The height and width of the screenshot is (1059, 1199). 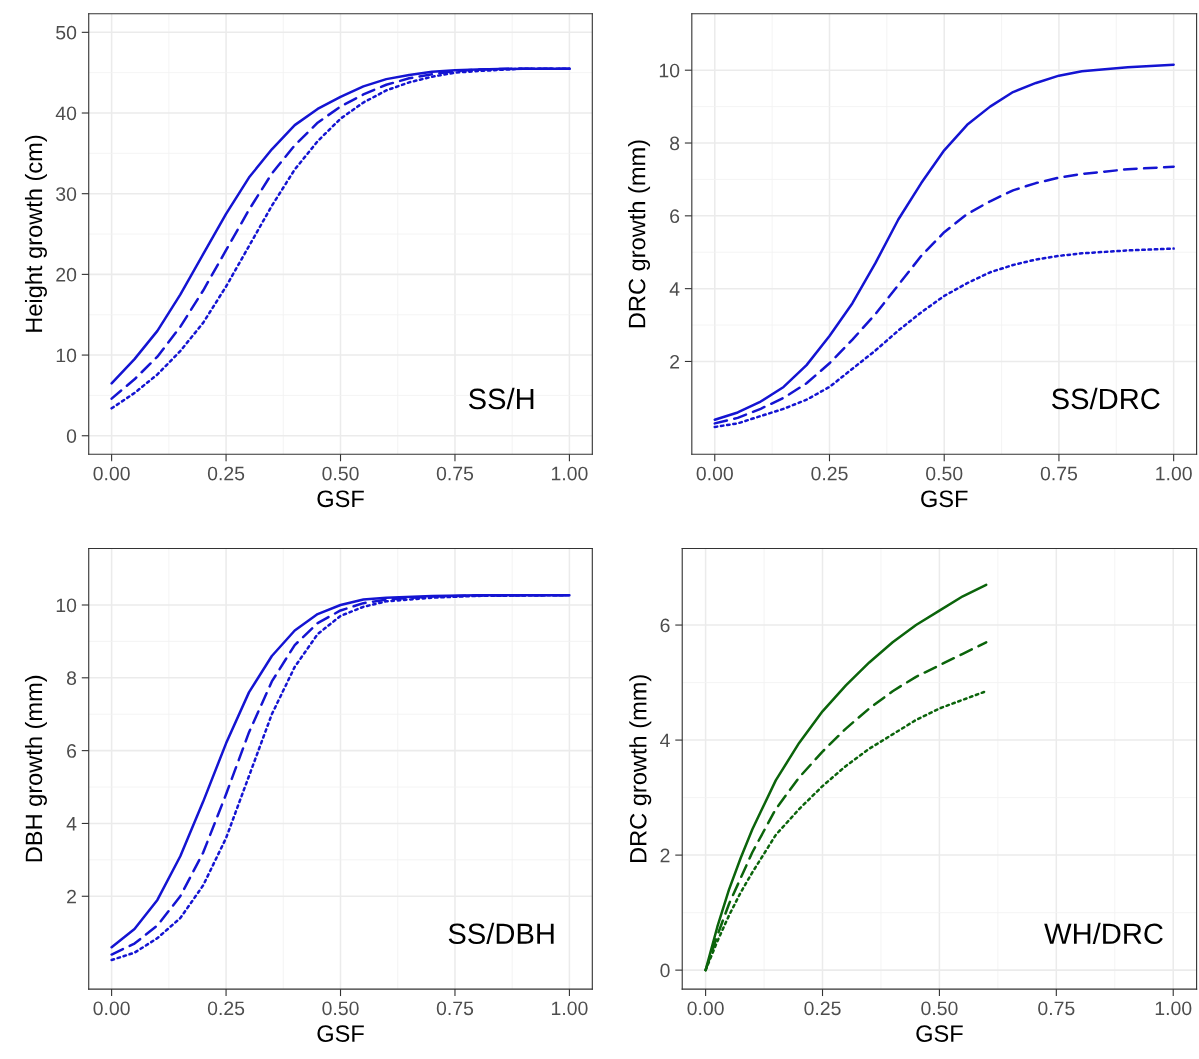 What do you see at coordinates (501, 933) in the screenshot?
I see `annotation: SS/DBH` at bounding box center [501, 933].